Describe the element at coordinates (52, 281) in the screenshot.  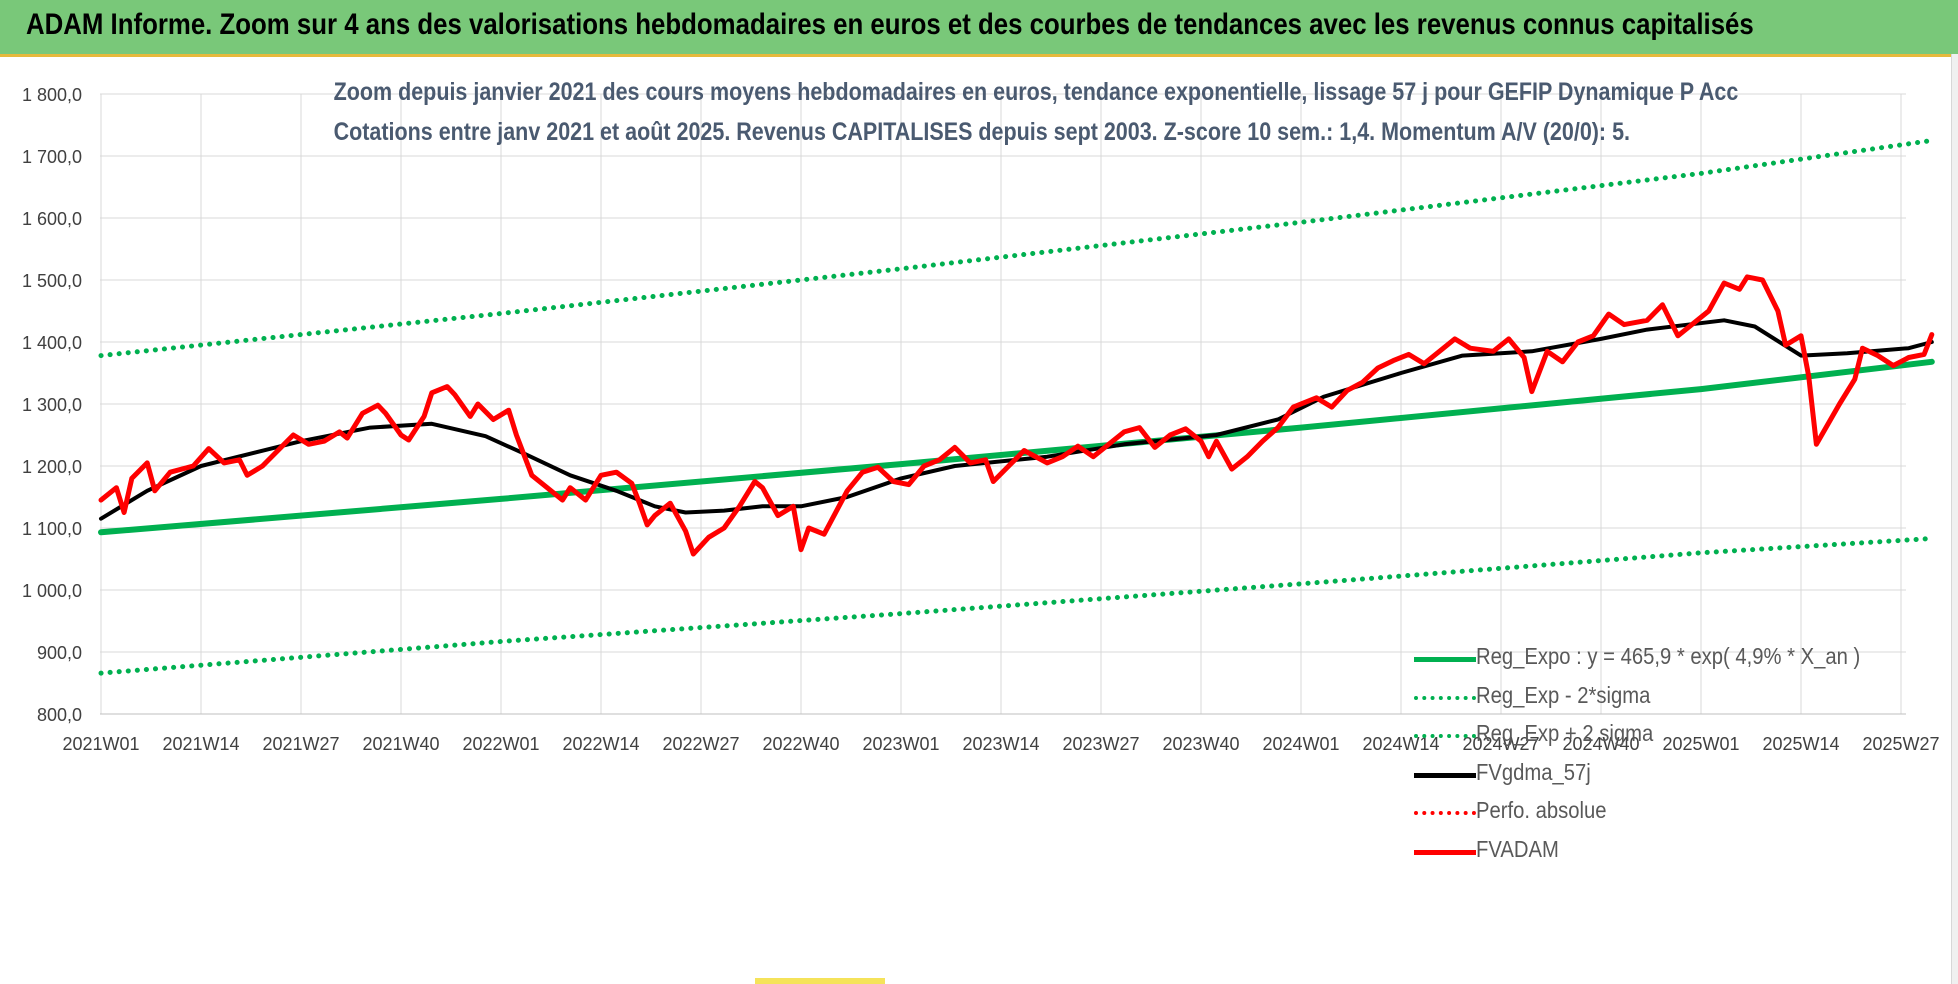
I see `y-tick-label: 1 500,0` at that location.